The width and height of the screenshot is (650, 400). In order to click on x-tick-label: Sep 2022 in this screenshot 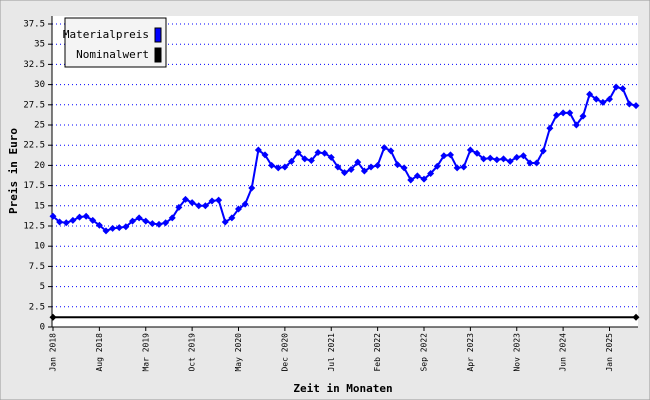, I will do `click(424, 352)`.